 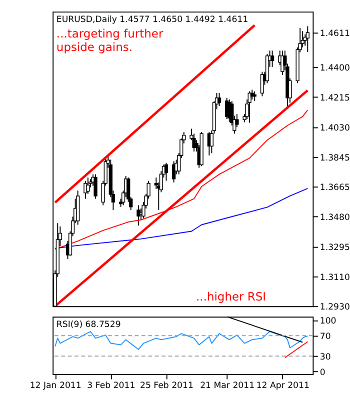 I want to click on y-tick-label: 1.4400, so click(x=335, y=68).